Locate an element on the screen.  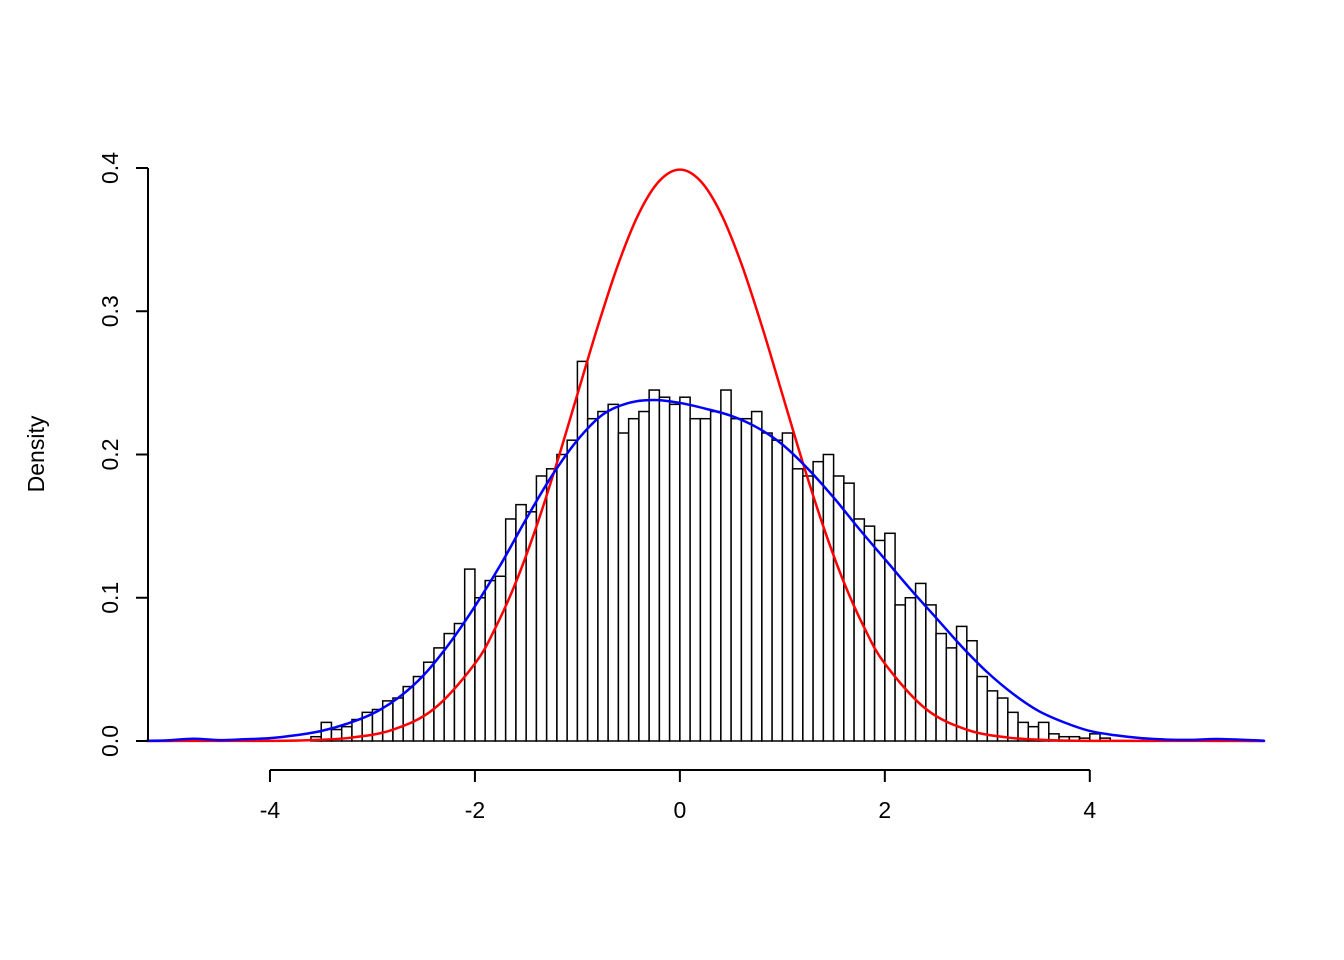
x-tick-label: -2 is located at coordinates (475, 810).